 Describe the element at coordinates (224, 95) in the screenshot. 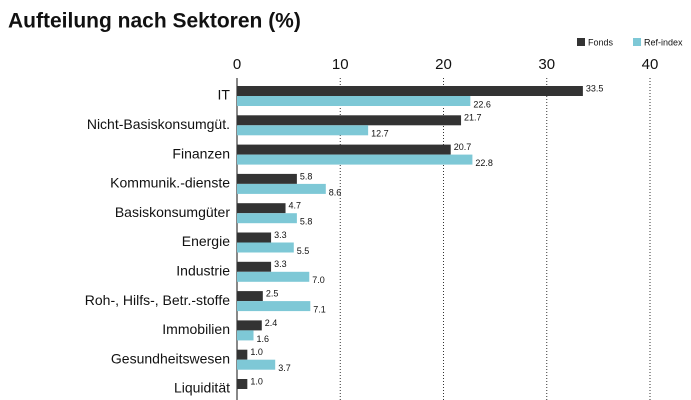

I see `y-tick-label: IT` at that location.